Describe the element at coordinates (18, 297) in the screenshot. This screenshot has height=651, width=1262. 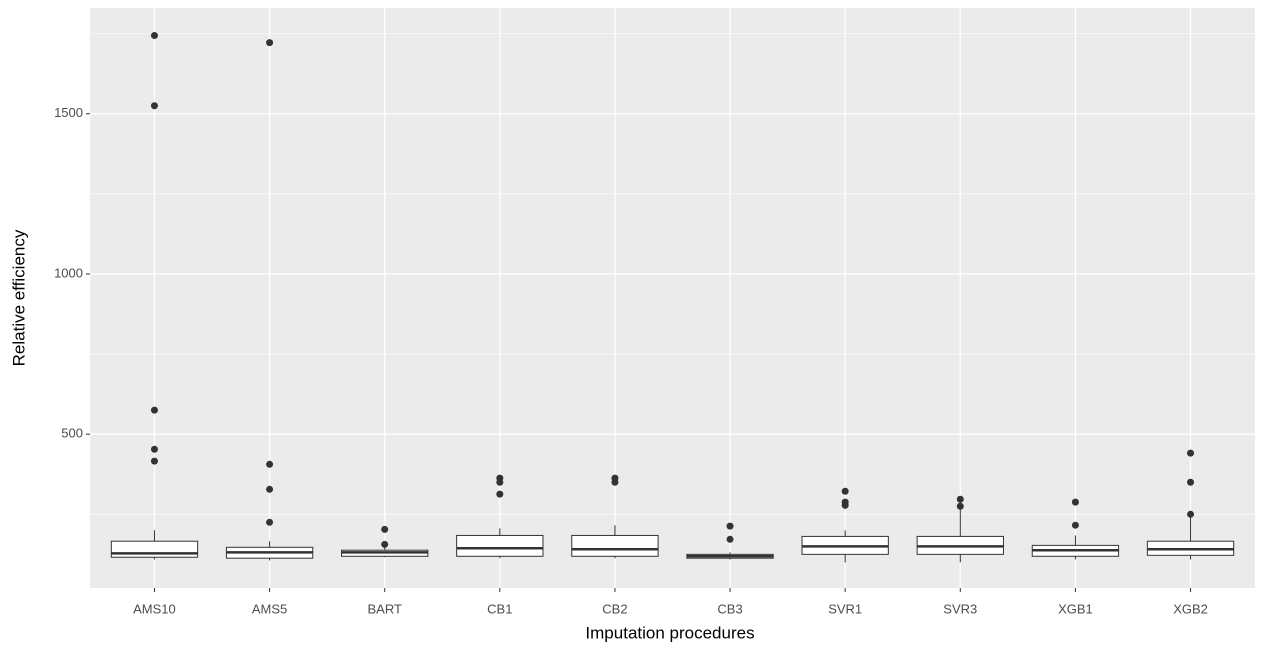
I see `y-axis-title: Relative efficiency` at that location.